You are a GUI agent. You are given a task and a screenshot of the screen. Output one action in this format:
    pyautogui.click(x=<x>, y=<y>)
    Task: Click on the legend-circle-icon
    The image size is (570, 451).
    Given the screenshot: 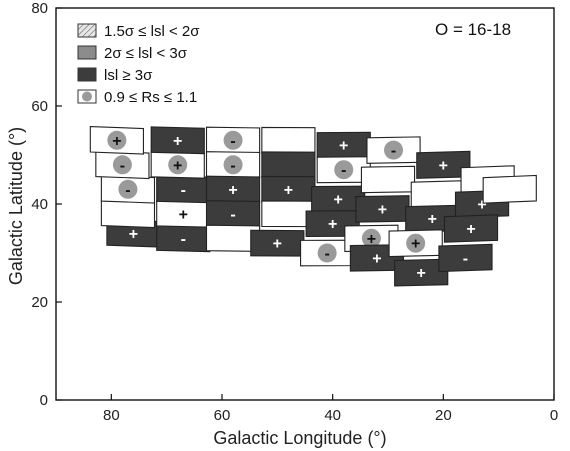 What is the action you would take?
    pyautogui.click(x=87, y=96)
    